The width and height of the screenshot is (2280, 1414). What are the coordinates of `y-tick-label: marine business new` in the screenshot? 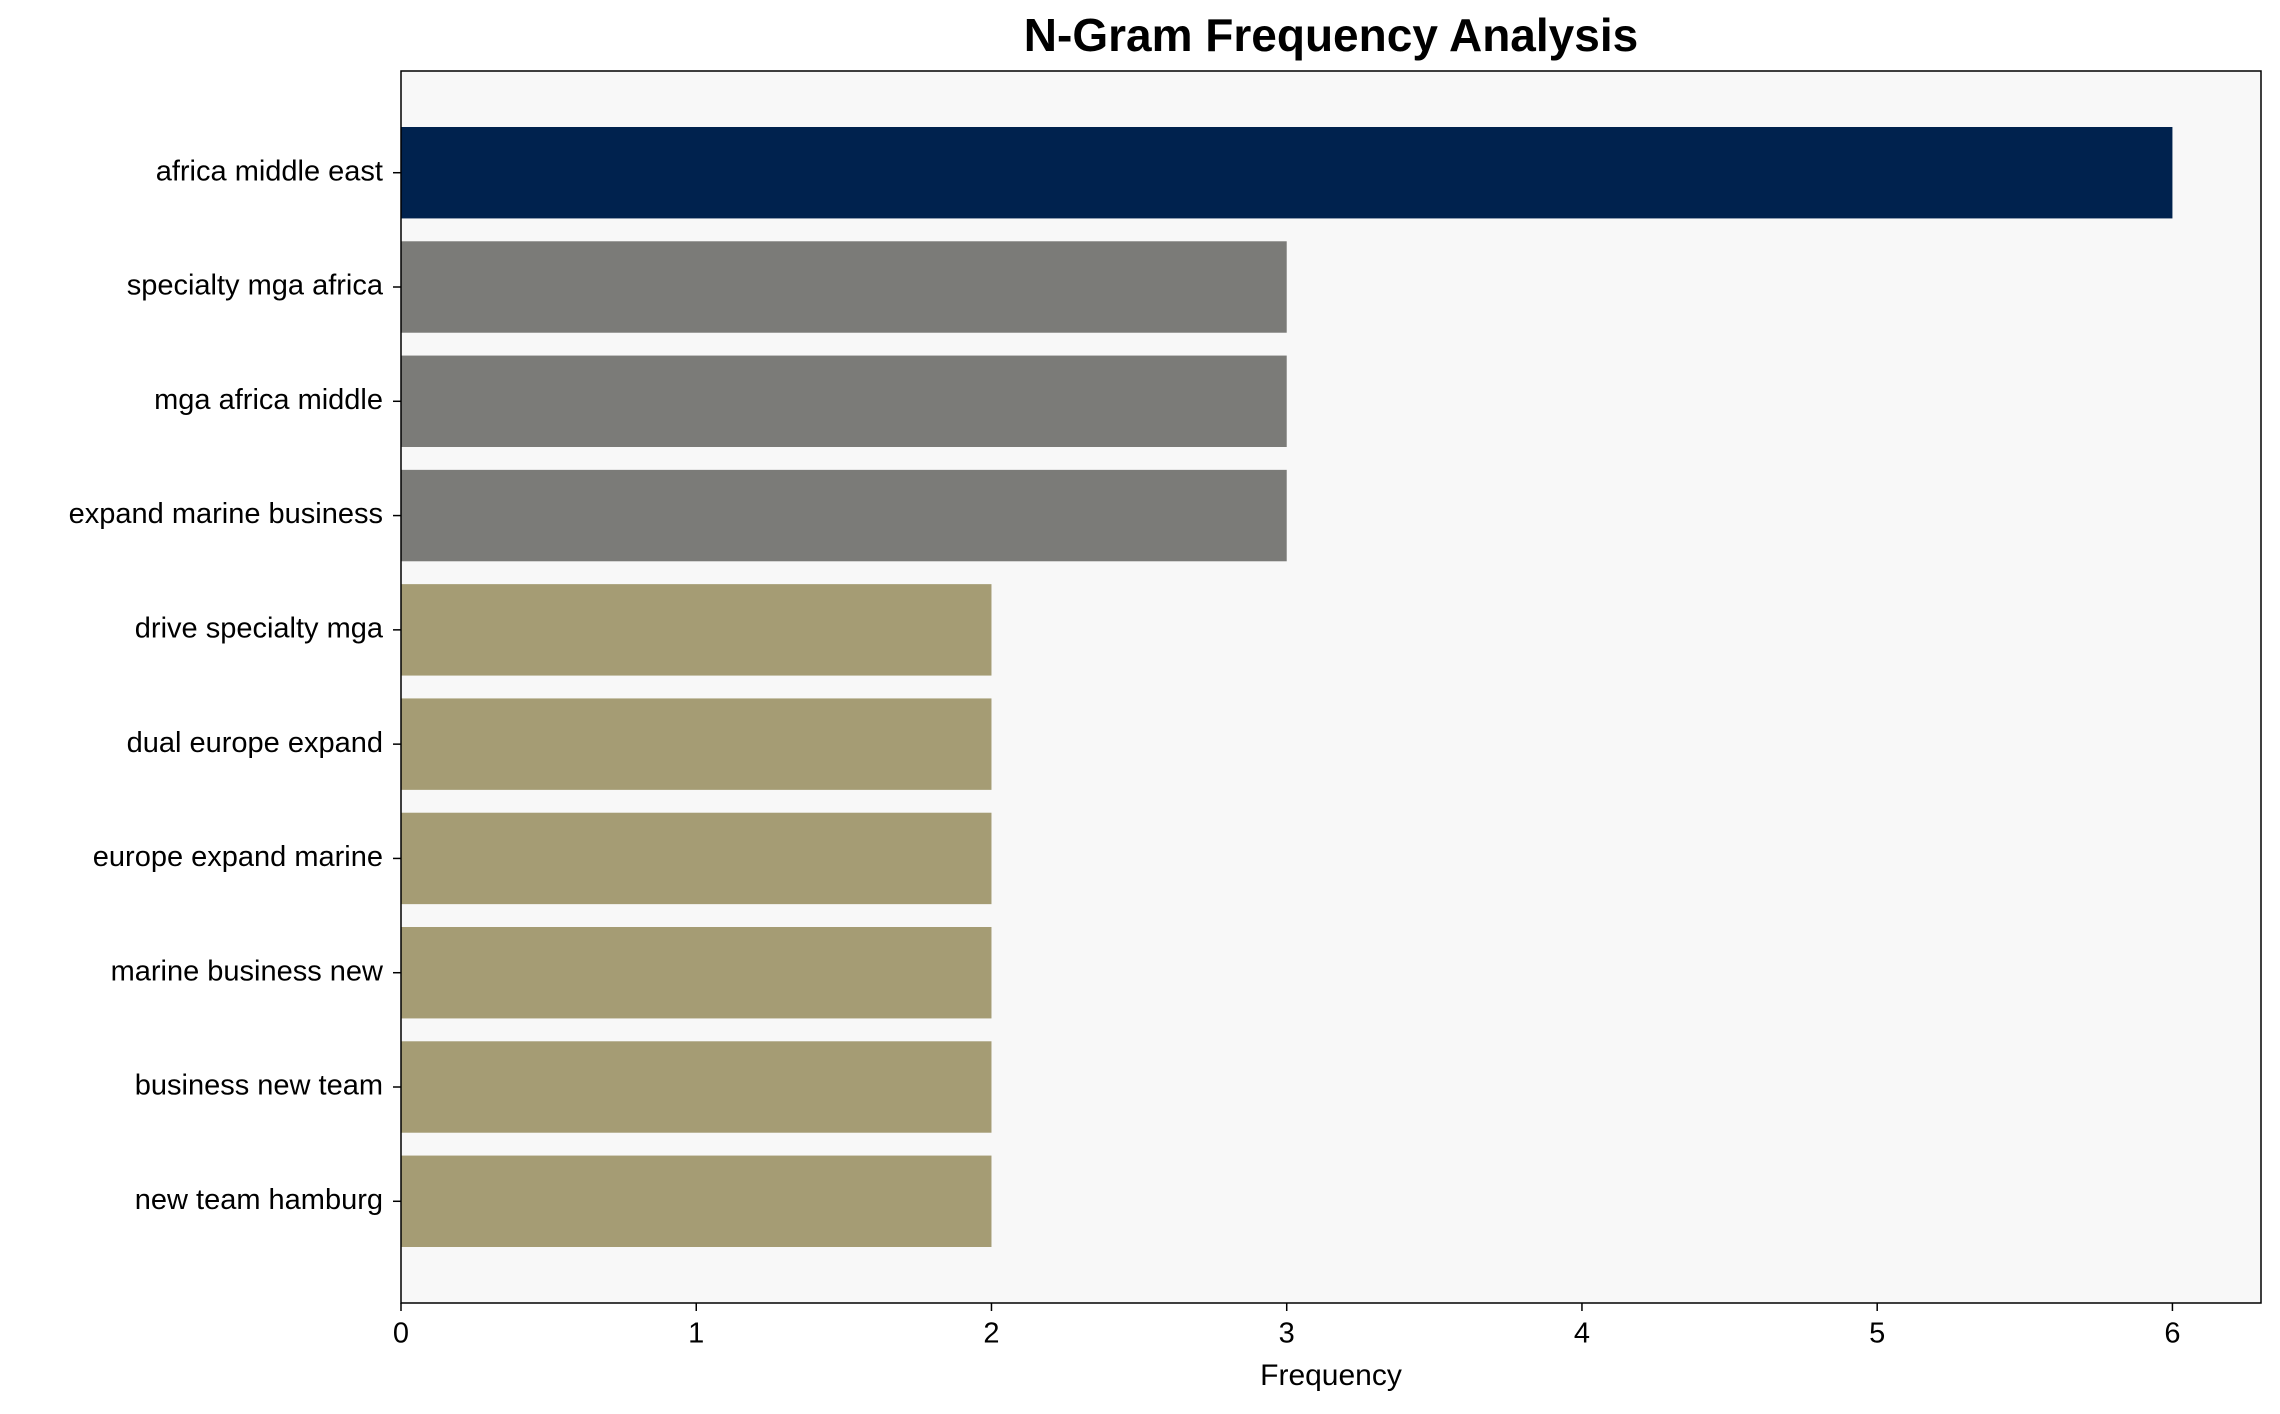 It's located at (247, 971).